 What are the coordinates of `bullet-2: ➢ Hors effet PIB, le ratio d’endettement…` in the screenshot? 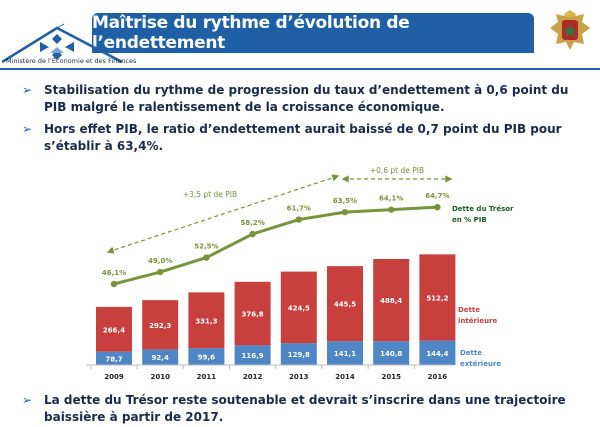 It's located at (304, 138).